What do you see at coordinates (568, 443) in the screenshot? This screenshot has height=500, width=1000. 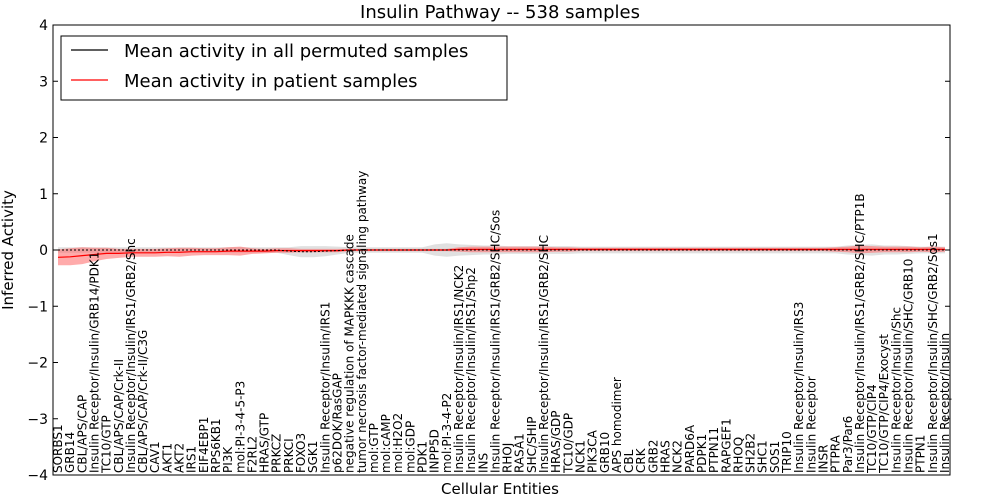 I see `x-category-label: TC10/GDP` at bounding box center [568, 443].